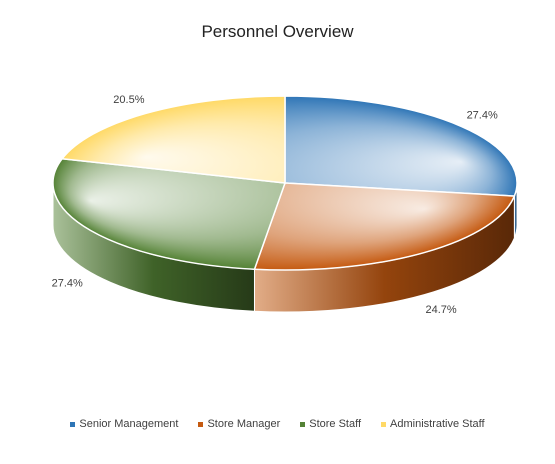  What do you see at coordinates (335, 424) in the screenshot?
I see `legend-label: Store Staff` at bounding box center [335, 424].